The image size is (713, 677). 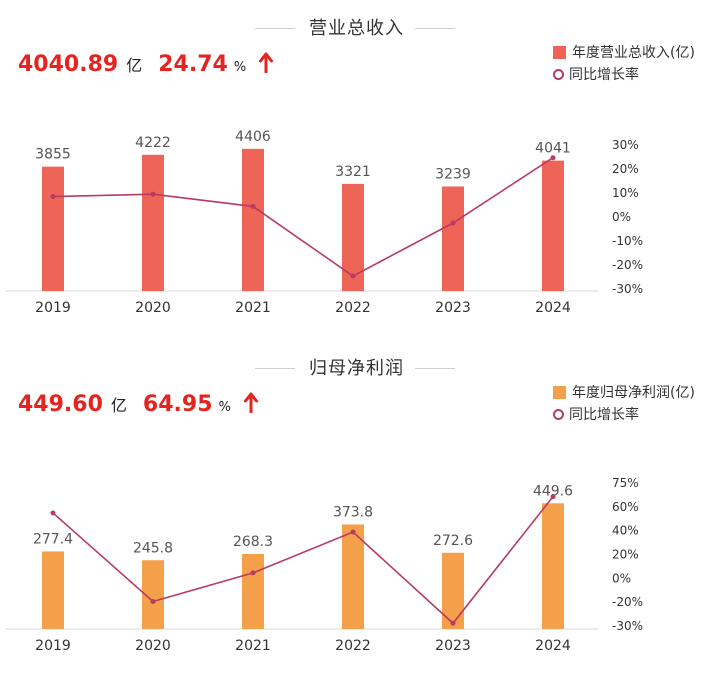 What do you see at coordinates (177, 404) in the screenshot?
I see `headline-growth: 64.95` at bounding box center [177, 404].